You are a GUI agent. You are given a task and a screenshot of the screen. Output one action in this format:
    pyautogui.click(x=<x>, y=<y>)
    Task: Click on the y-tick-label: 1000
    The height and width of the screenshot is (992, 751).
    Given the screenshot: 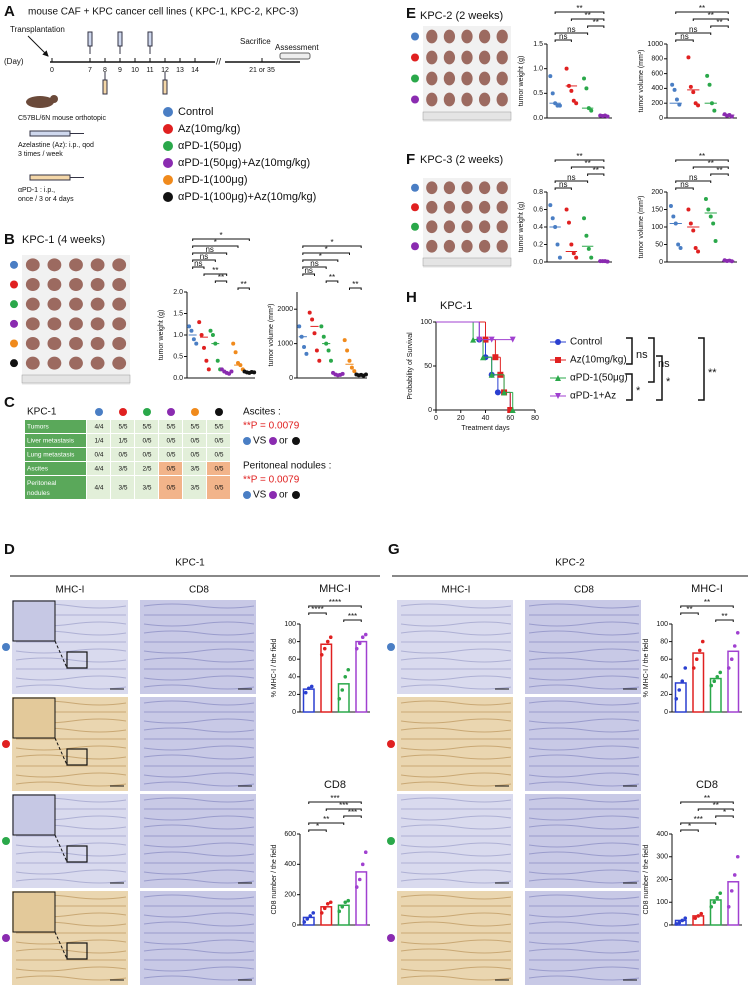 What is the action you would take?
    pyautogui.click(x=285, y=343)
    